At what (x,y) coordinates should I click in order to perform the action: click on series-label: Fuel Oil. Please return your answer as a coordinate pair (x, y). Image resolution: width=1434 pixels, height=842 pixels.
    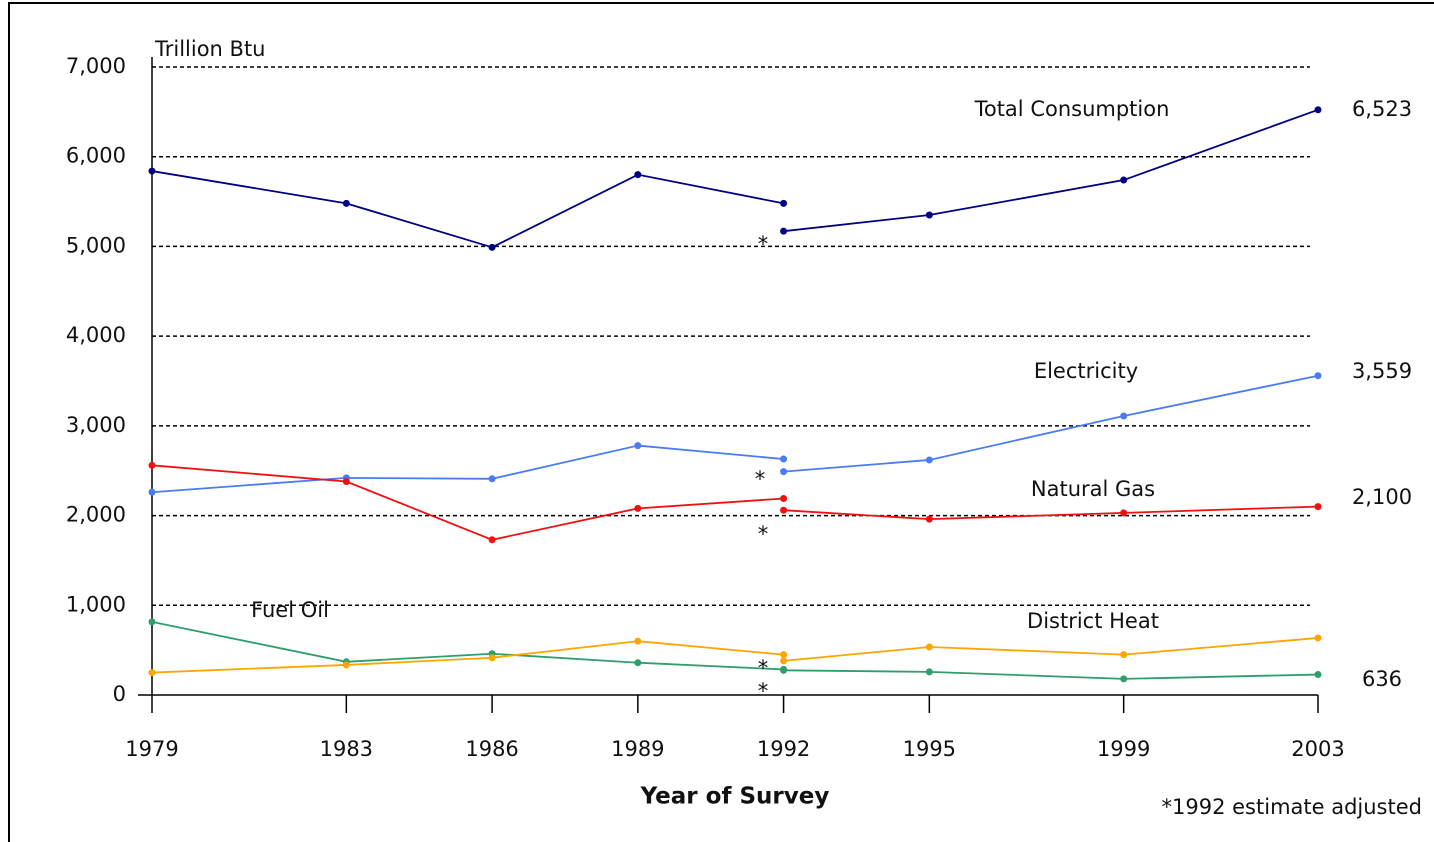
    Looking at the image, I should click on (290, 610).